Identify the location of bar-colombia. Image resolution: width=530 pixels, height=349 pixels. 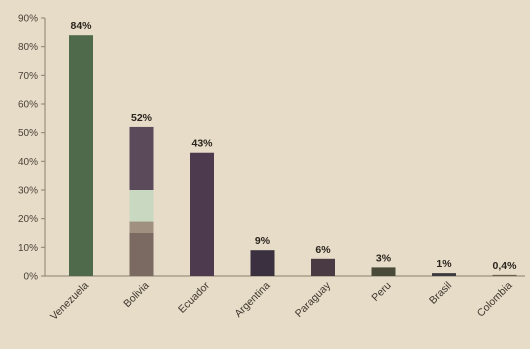
(504, 275).